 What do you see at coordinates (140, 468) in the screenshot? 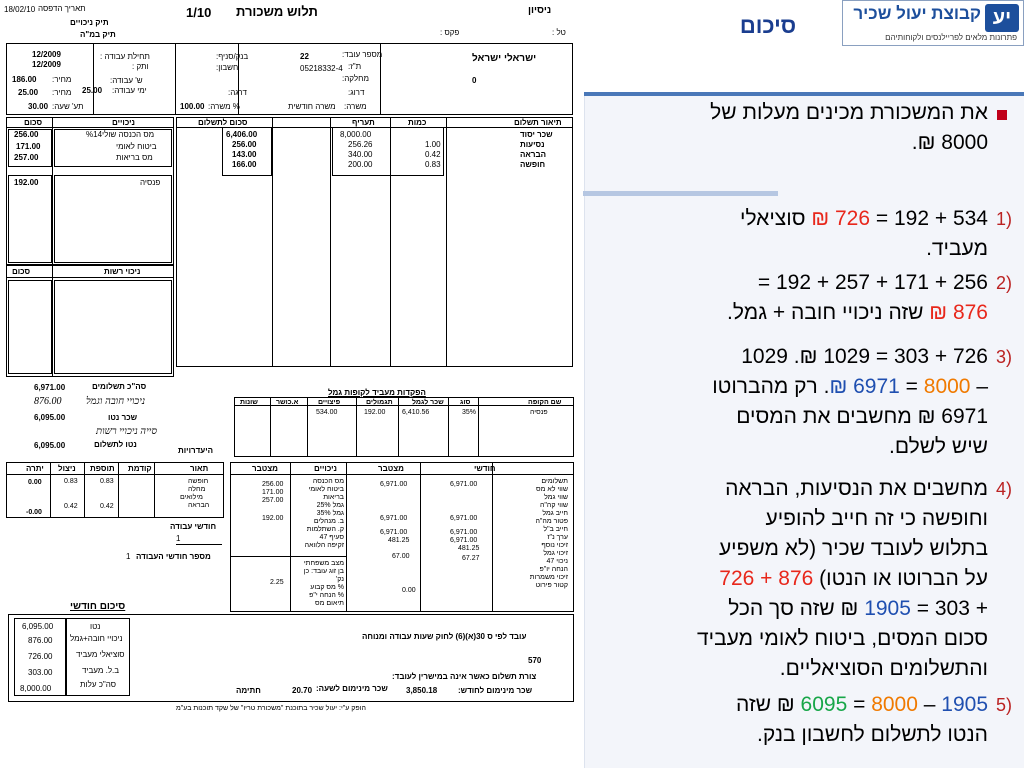
I see `vac-header: קודמת` at bounding box center [140, 468].